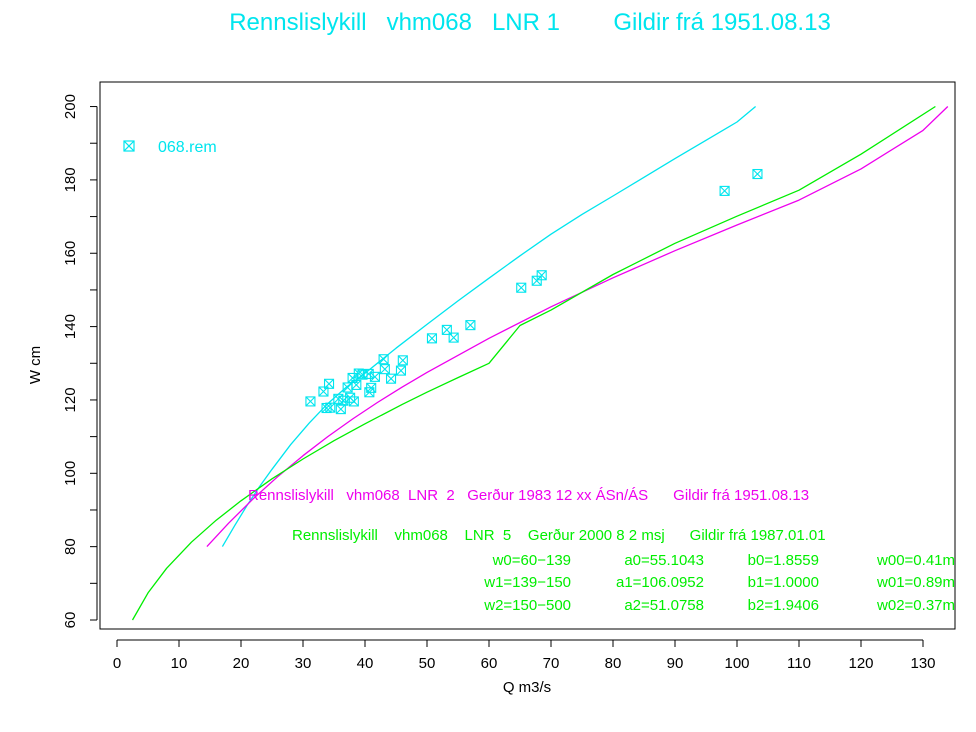 The image size is (976, 732). Describe the element at coordinates (70, 253) in the screenshot. I see `y-tick-label: 160` at that location.